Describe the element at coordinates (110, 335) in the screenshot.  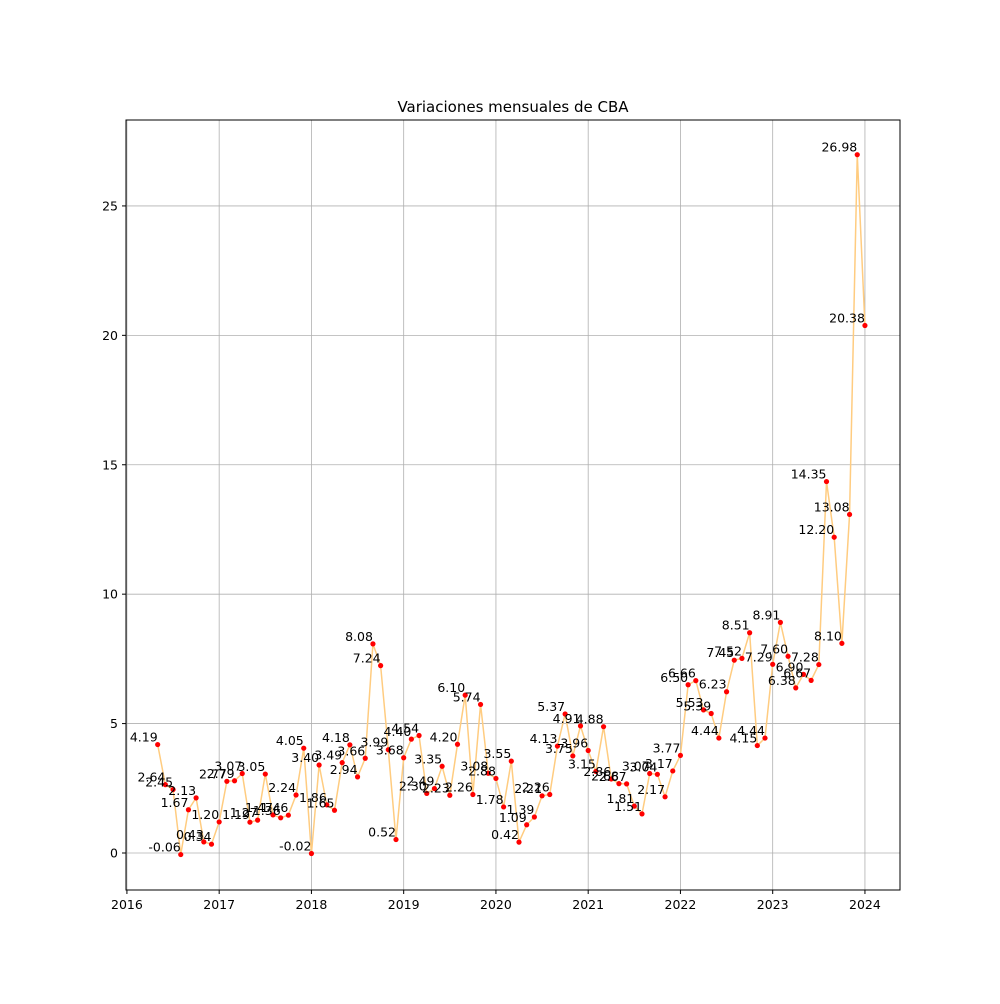
I see `y-tick-label: 20` at that location.